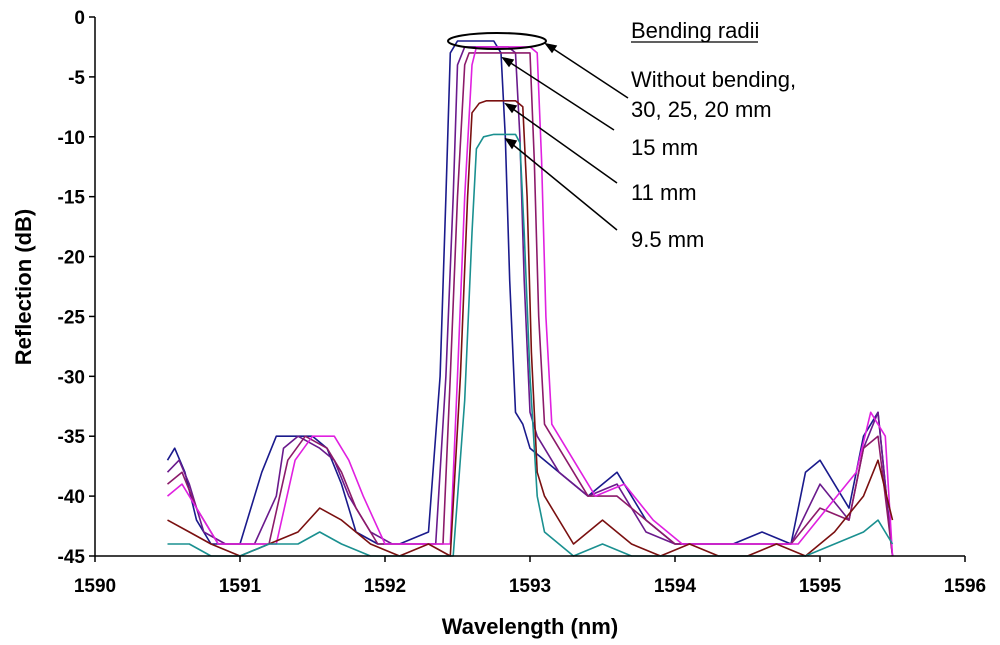  What do you see at coordinates (713, 79) in the screenshot?
I see `annotation-label-1: Without bending,` at bounding box center [713, 79].